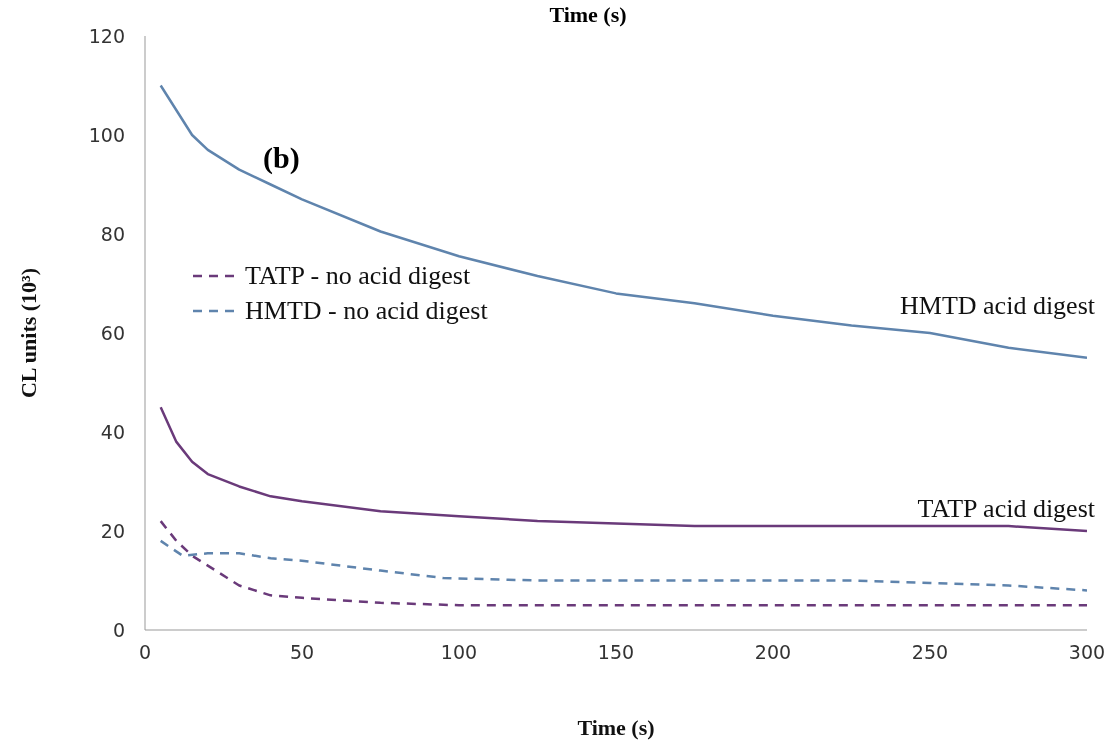 This screenshot has width=1115, height=754. Describe the element at coordinates (623, 565) in the screenshot. I see `line-series` at that location.